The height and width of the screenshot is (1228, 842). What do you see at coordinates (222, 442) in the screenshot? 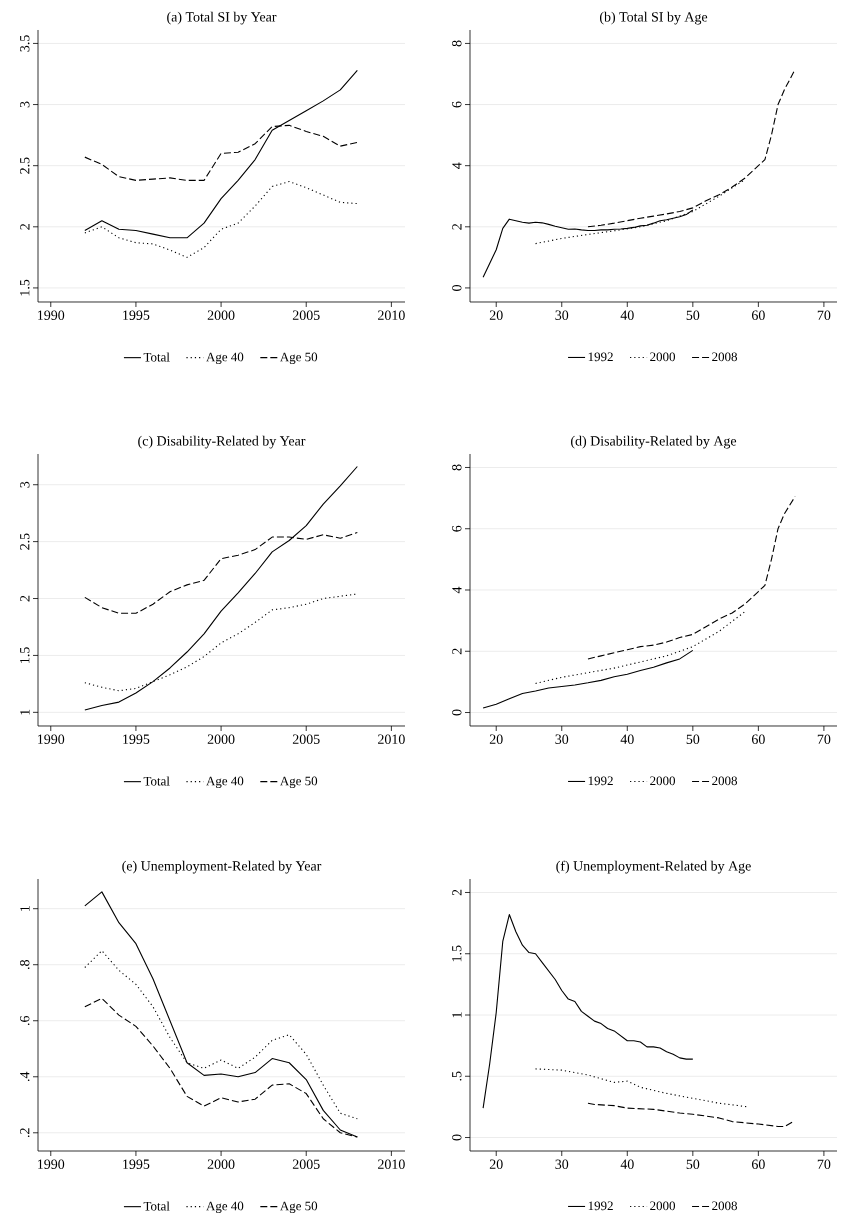
I see `chart-title: (c) Disability-Related by Year` at bounding box center [222, 442].